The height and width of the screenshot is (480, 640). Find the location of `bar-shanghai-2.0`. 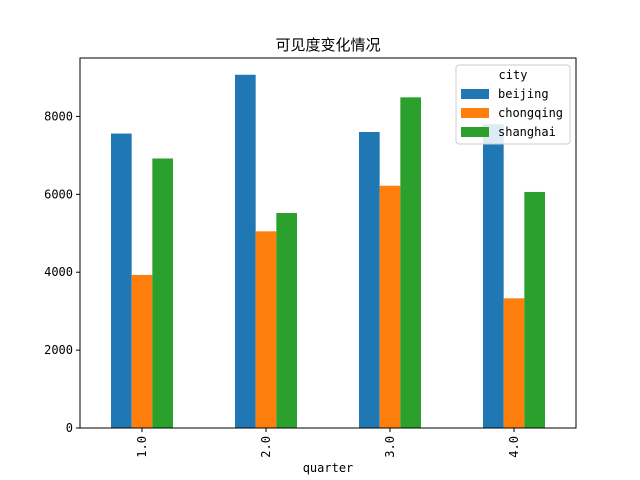

bar-shanghai-2.0 is located at coordinates (286, 320).